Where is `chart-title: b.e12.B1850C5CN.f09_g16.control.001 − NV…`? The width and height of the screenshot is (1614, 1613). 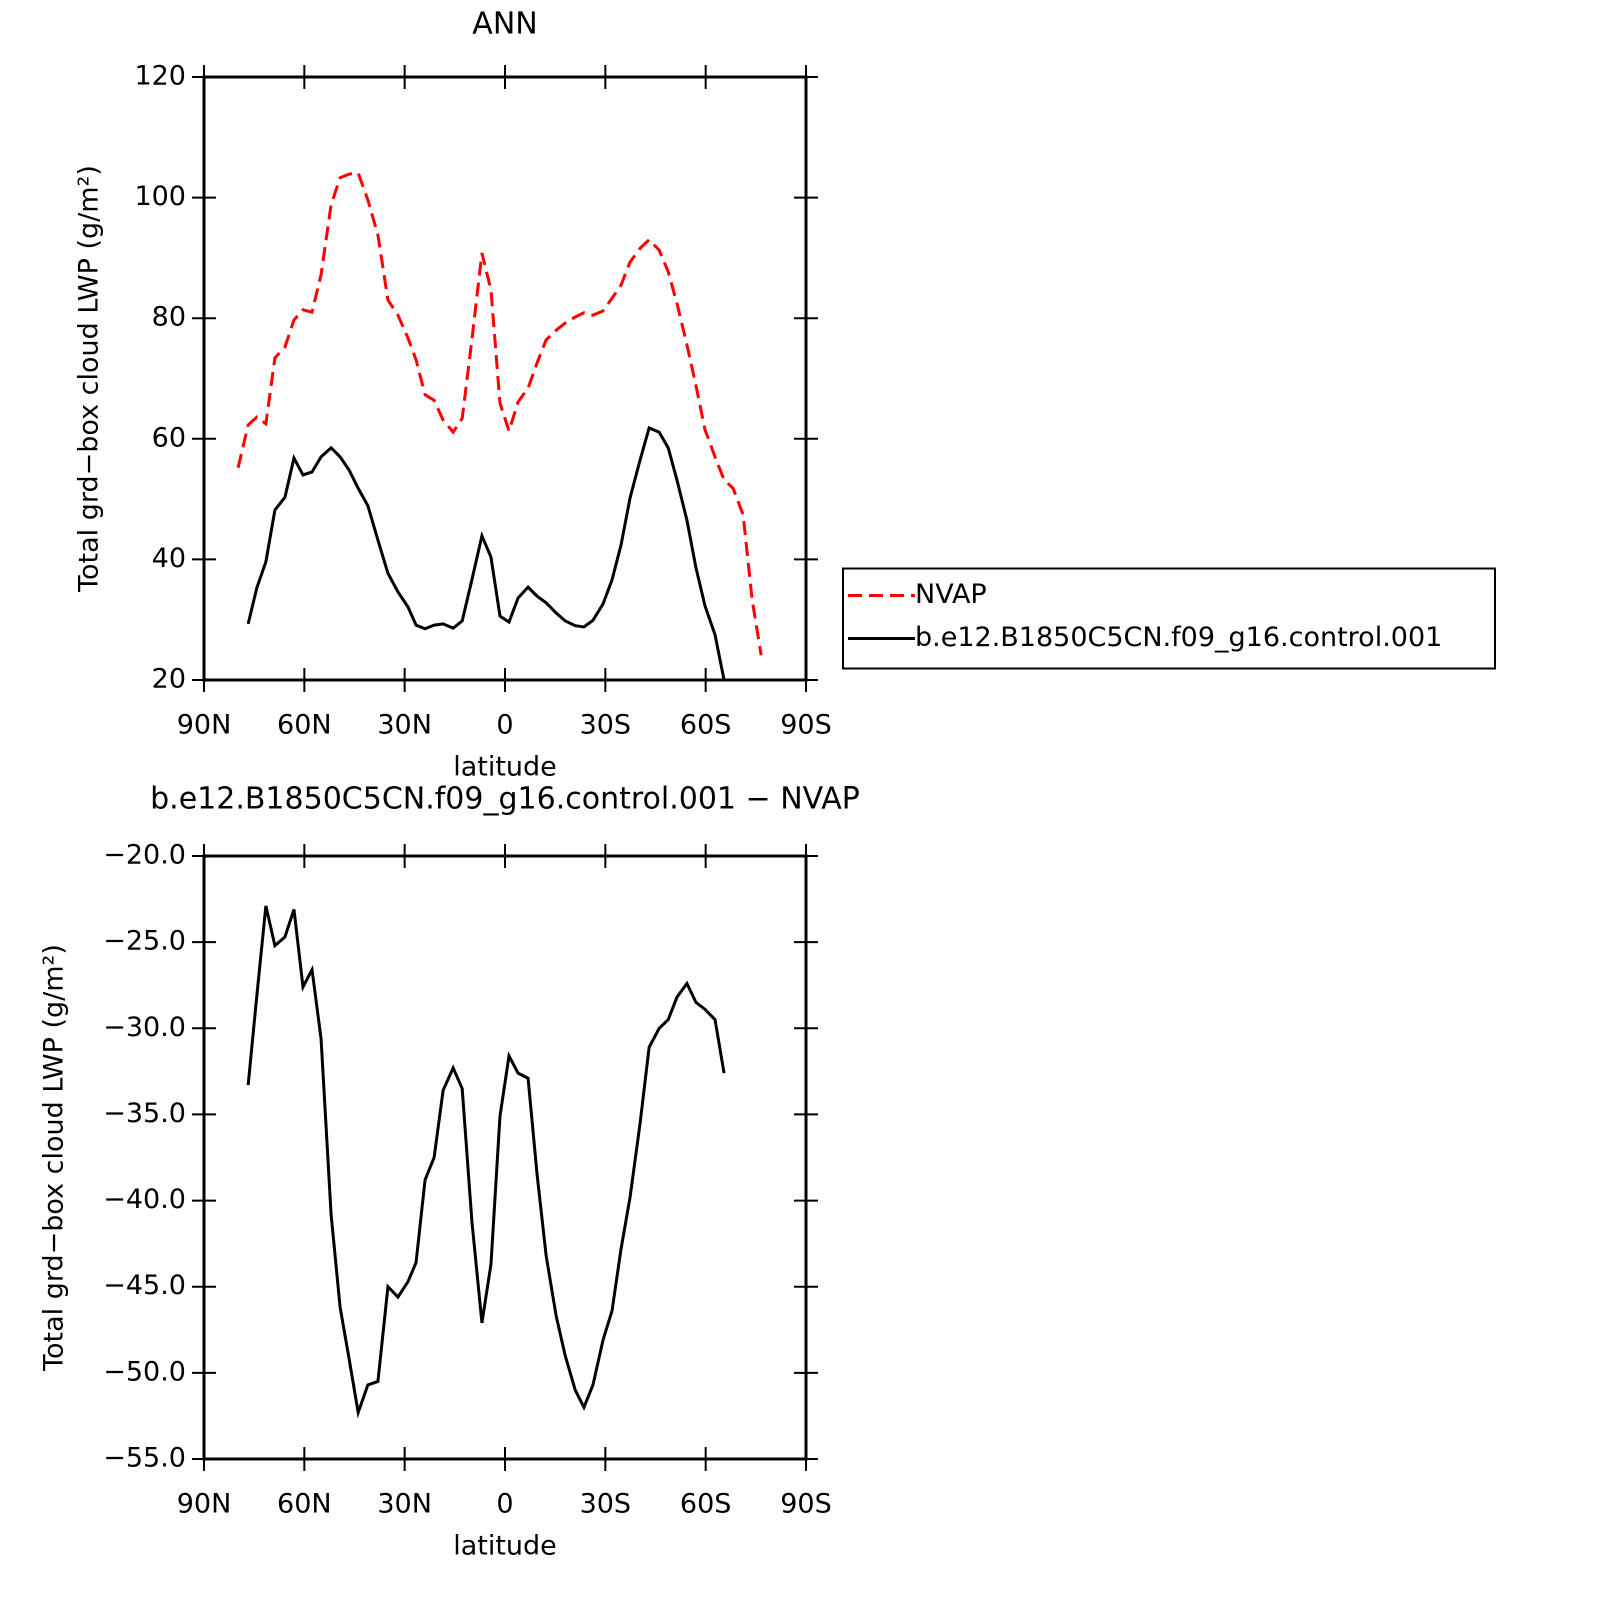 chart-title: b.e12.B1850C5CN.f09_g16.control.001 − NV… is located at coordinates (505, 799).